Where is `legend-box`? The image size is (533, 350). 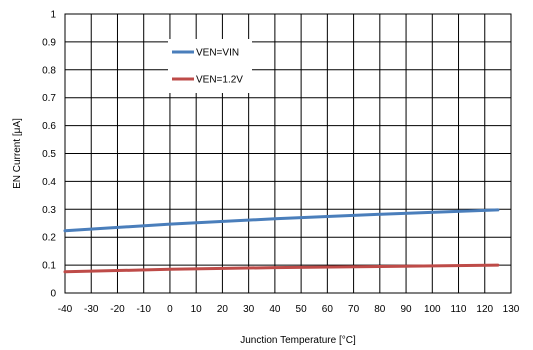 legend-box is located at coordinates (210, 66).